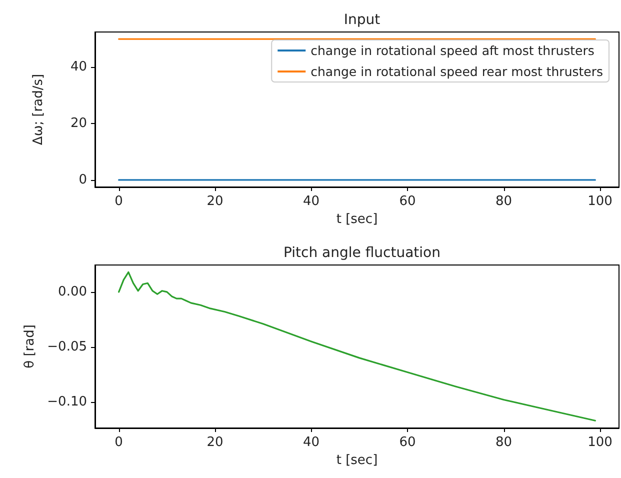  What do you see at coordinates (38, 110) in the screenshot?
I see `y-axis-title: Δω; [rad/s]` at bounding box center [38, 110].